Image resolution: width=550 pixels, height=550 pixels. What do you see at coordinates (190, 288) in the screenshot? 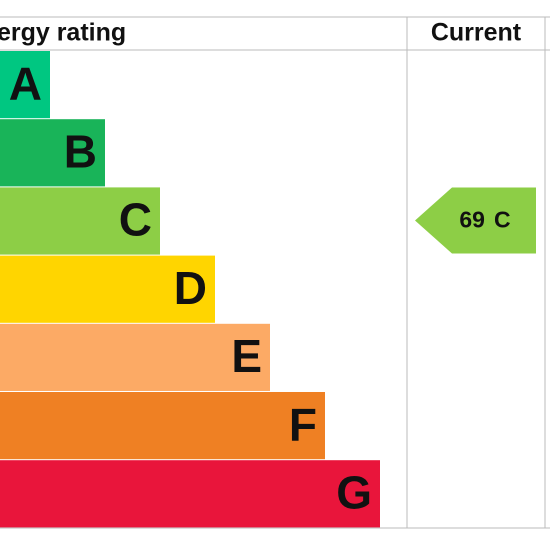
I see `band-letter: D` at bounding box center [190, 288].